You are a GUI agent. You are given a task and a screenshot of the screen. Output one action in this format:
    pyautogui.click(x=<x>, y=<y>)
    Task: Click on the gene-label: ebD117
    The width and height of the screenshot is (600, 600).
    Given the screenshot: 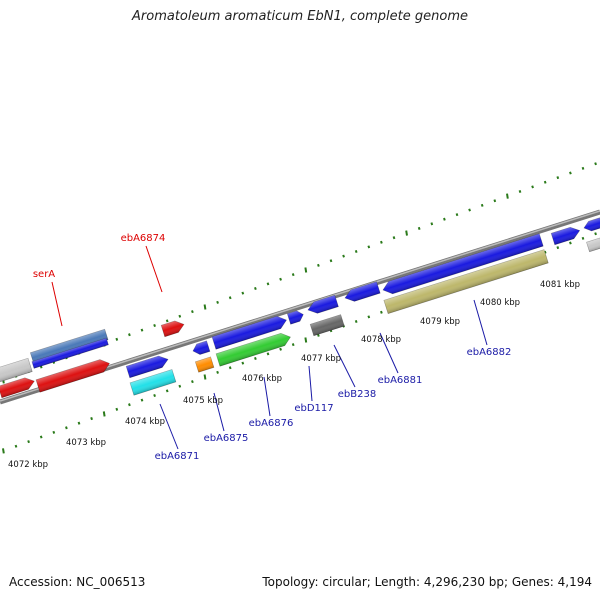 What is the action you would take?
    pyautogui.click(x=313, y=408)
    